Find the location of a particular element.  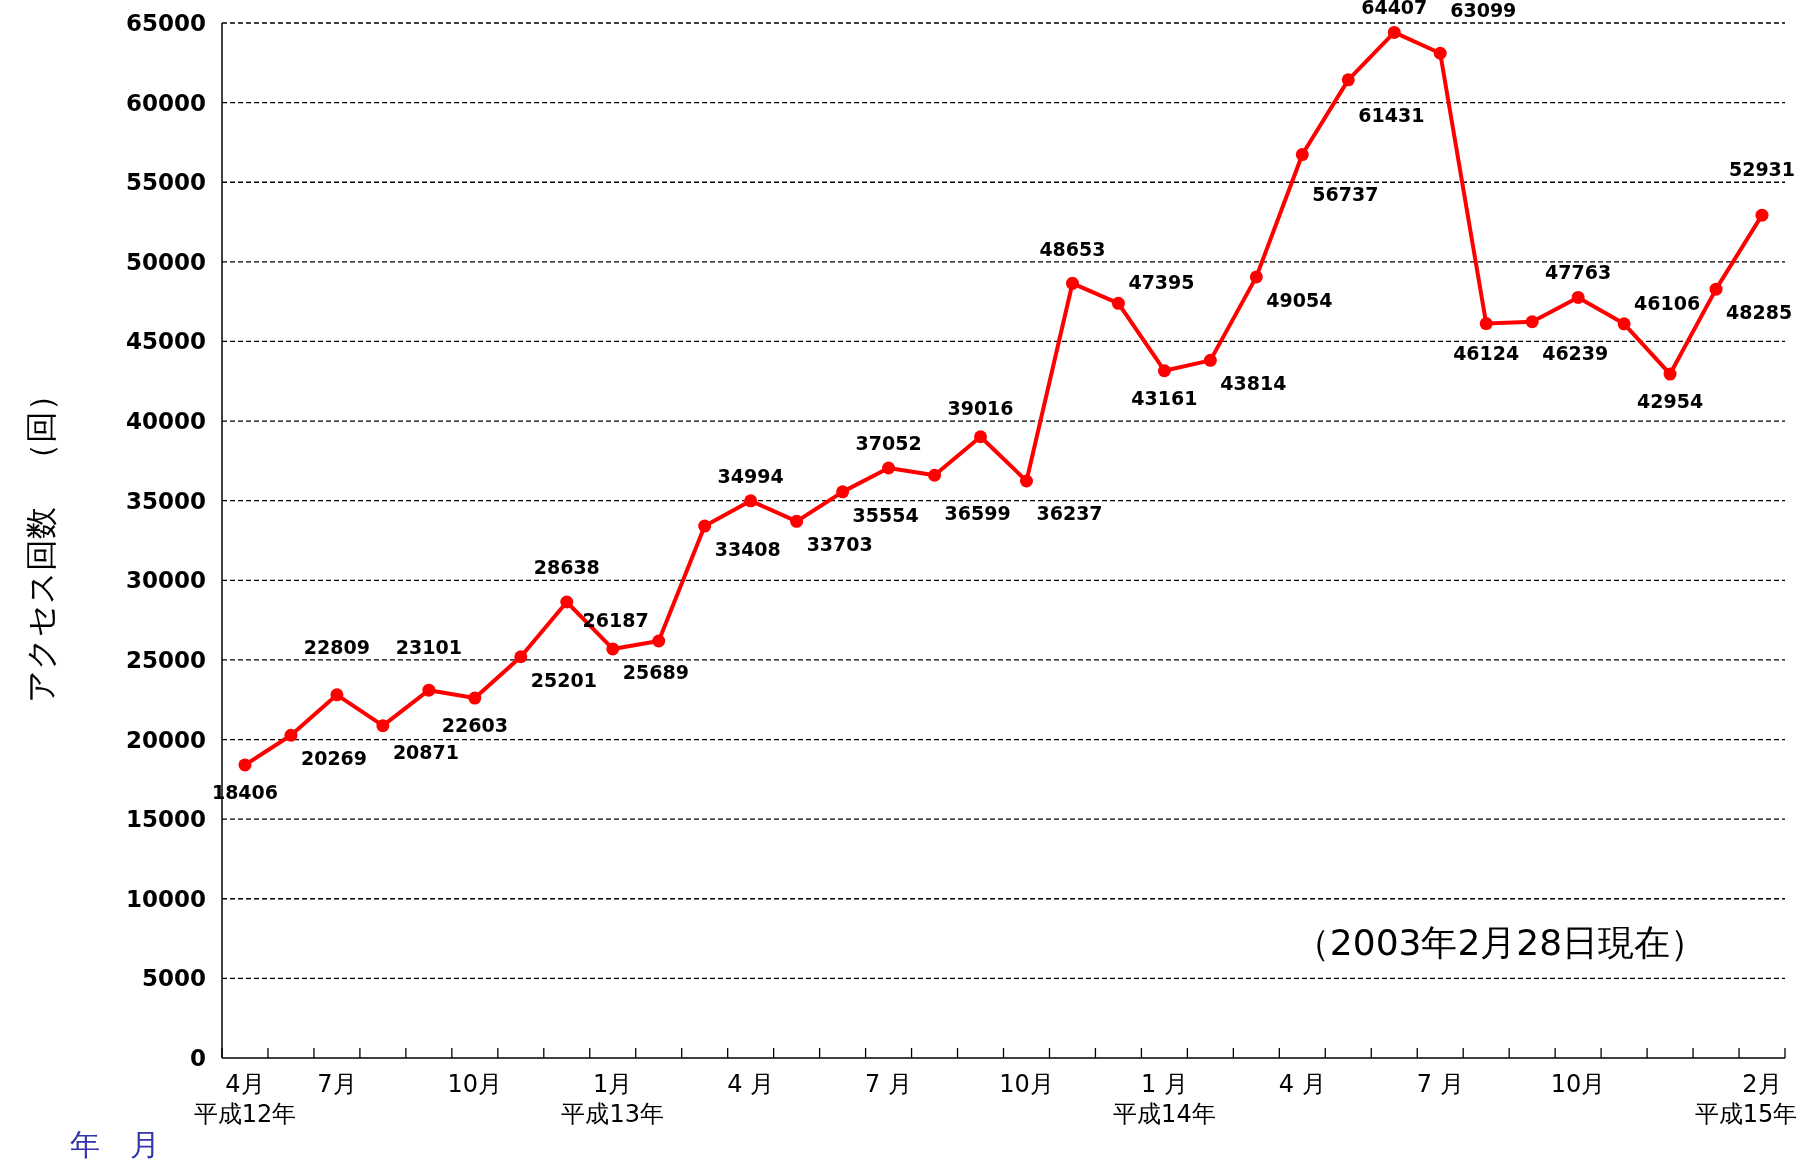

annotation: （2003年2月28日現在） is located at coordinates (1500, 942).